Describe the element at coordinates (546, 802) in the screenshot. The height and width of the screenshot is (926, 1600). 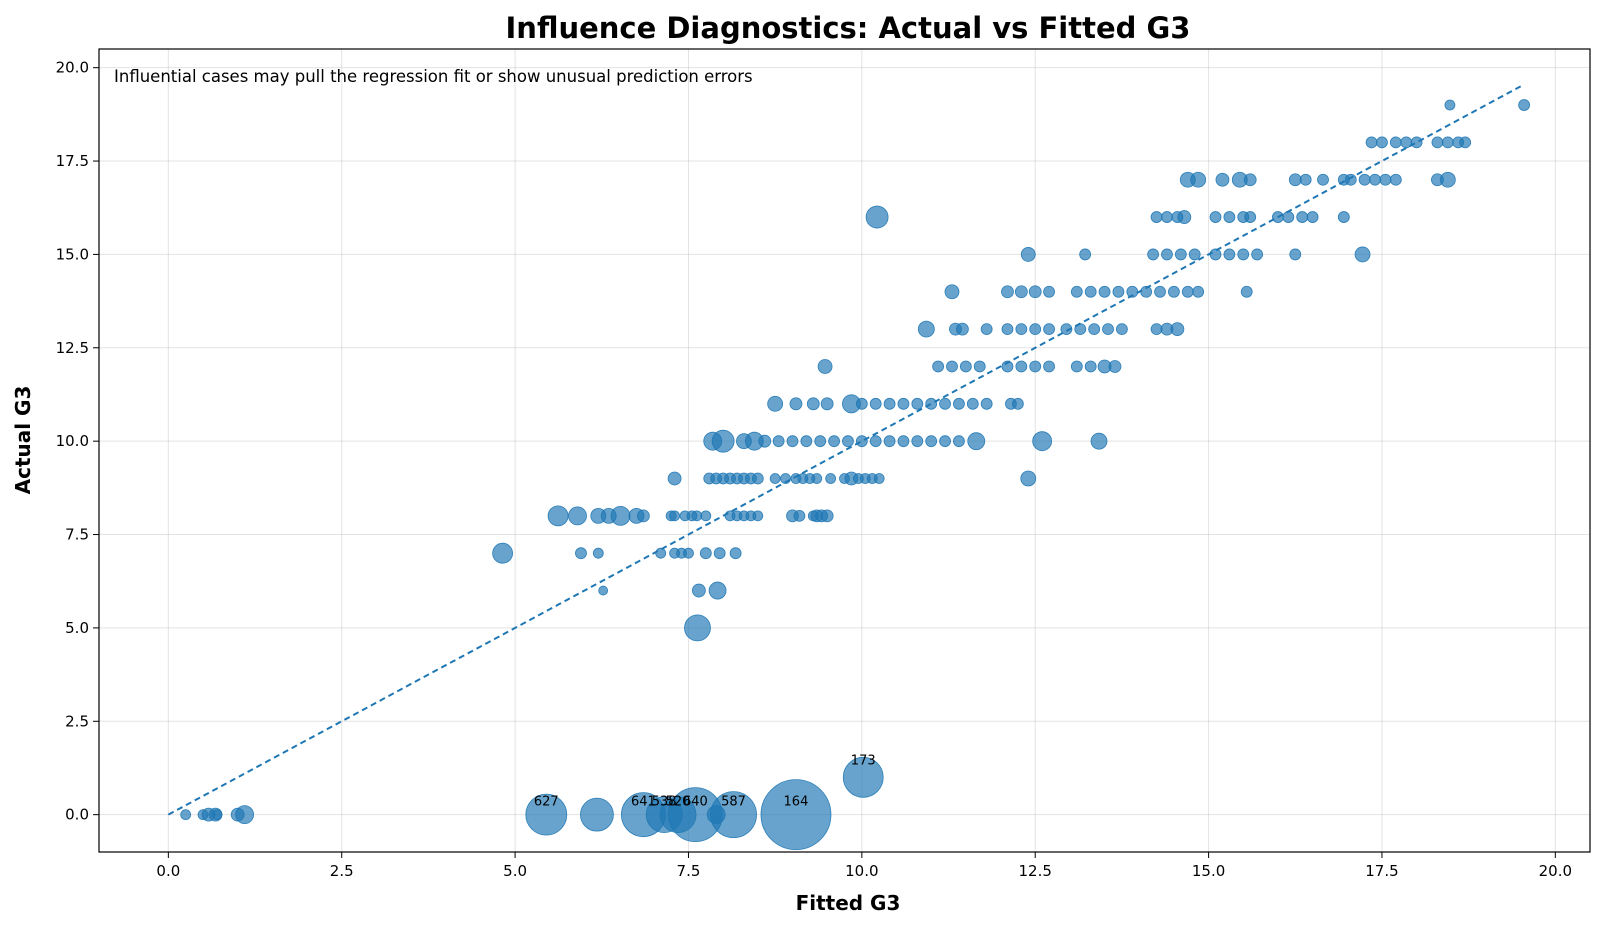
I see `point-id-label: 627` at that location.